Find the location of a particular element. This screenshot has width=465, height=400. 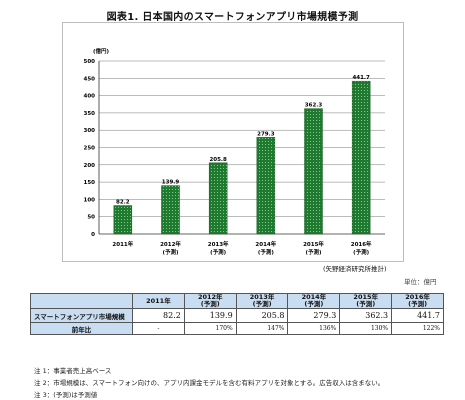

x-tick-label: 2015年 is located at coordinates (313, 244).